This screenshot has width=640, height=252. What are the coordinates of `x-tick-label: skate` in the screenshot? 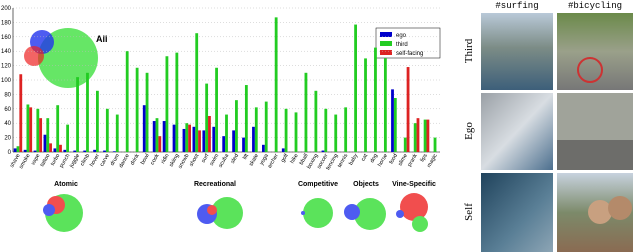 It's located at (254, 160).